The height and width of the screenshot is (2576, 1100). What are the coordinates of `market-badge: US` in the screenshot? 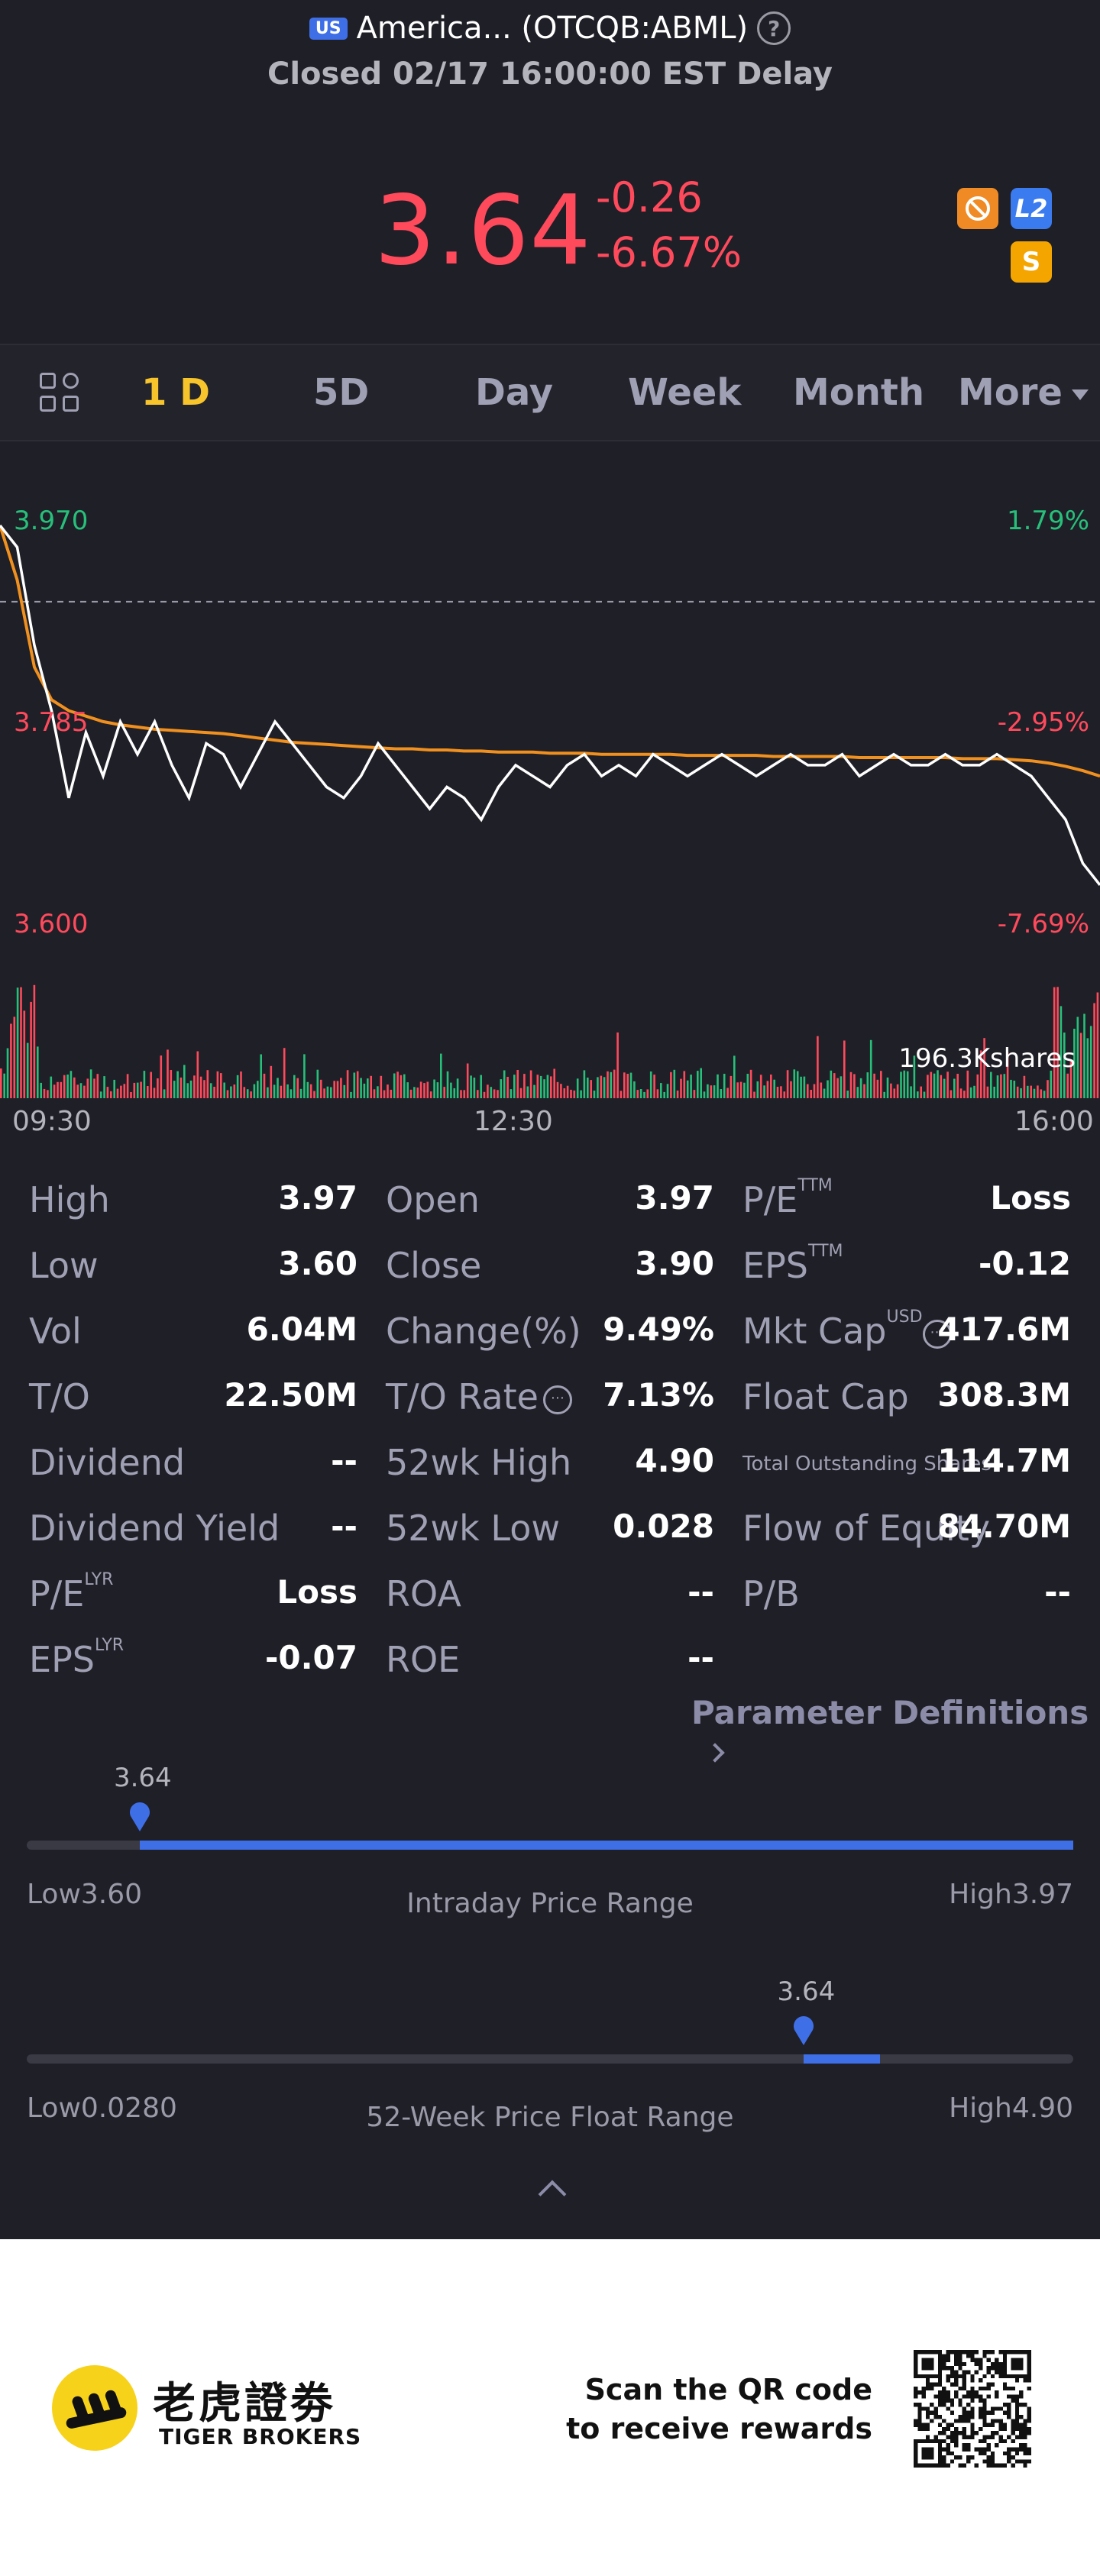 It's located at (328, 28).